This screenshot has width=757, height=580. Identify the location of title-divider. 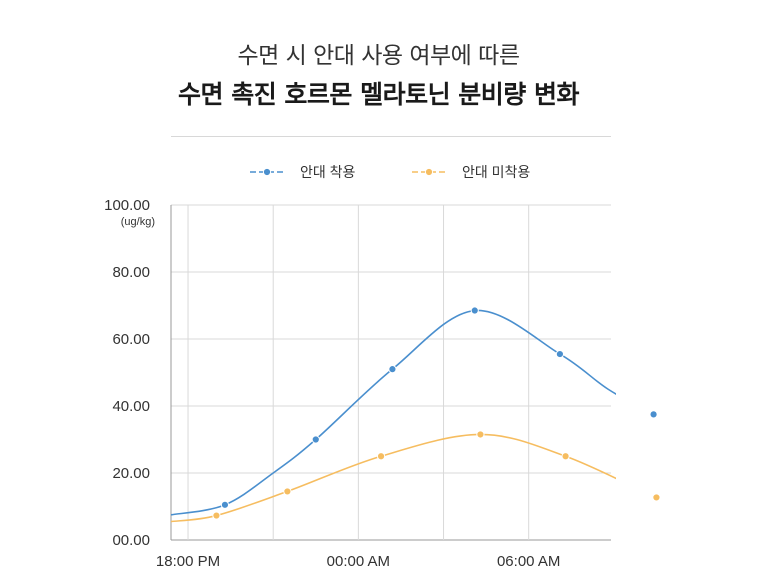
(391, 136).